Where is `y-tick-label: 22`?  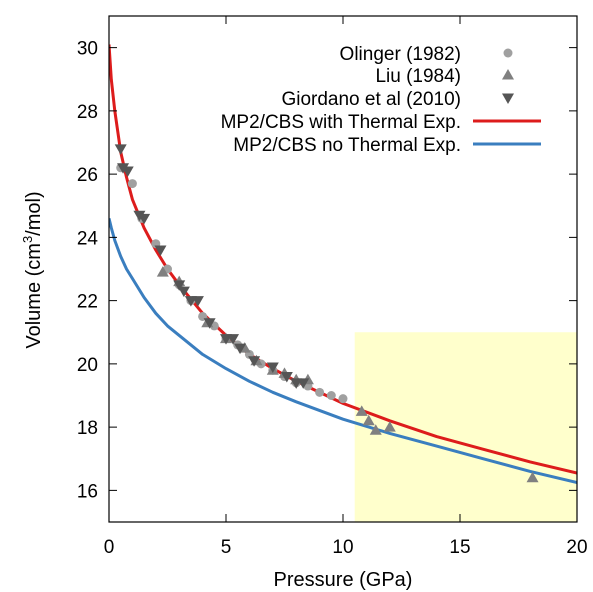 y-tick-label: 22 is located at coordinates (87, 302).